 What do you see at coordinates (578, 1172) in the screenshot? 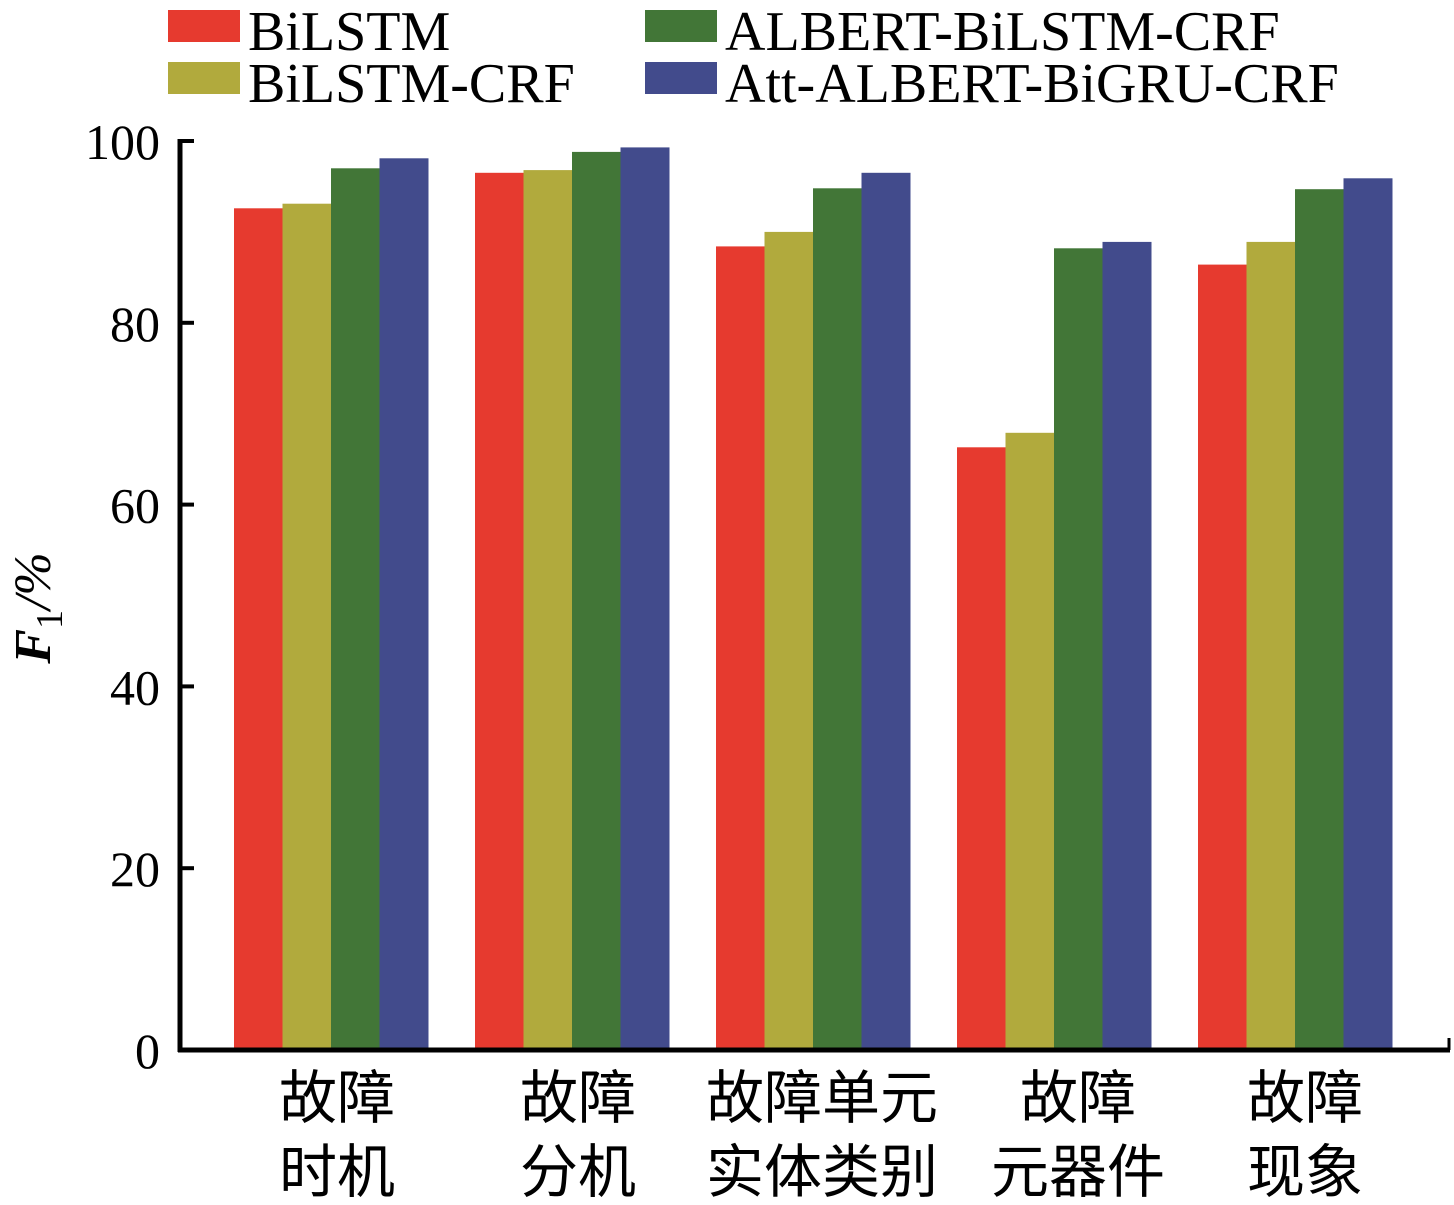
I see `x-category-label-1-line-1: 分机` at bounding box center [578, 1172].